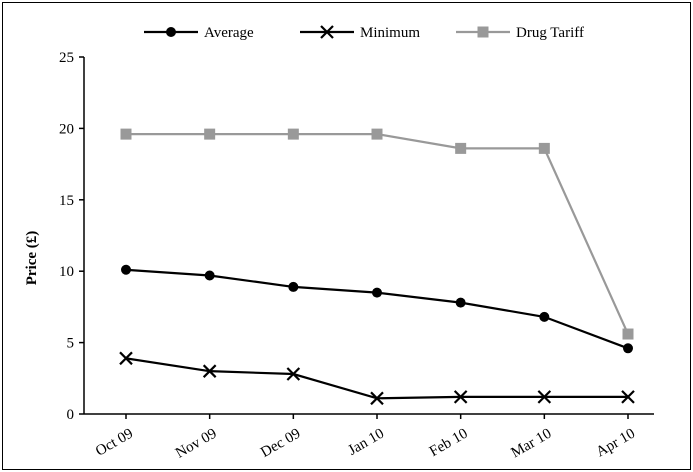 The image size is (693, 472). Describe the element at coordinates (449, 443) in the screenshot. I see `x-tick-label: Feb 10` at that location.